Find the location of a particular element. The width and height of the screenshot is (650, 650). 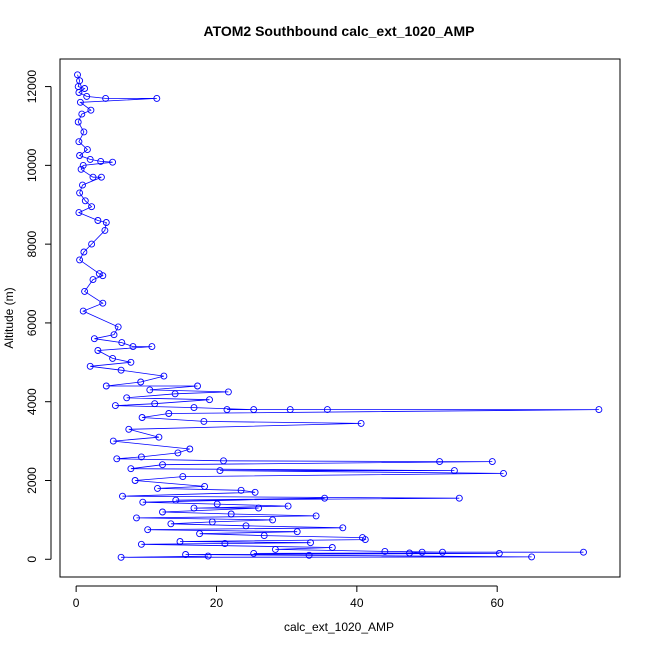

y-tick-label: 6000 is located at coordinates (32, 322).